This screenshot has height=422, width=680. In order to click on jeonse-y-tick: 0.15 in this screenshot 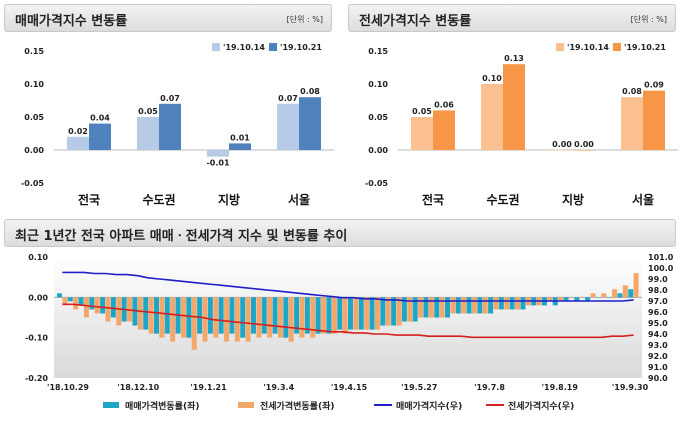, I will do `click(378, 51)`.